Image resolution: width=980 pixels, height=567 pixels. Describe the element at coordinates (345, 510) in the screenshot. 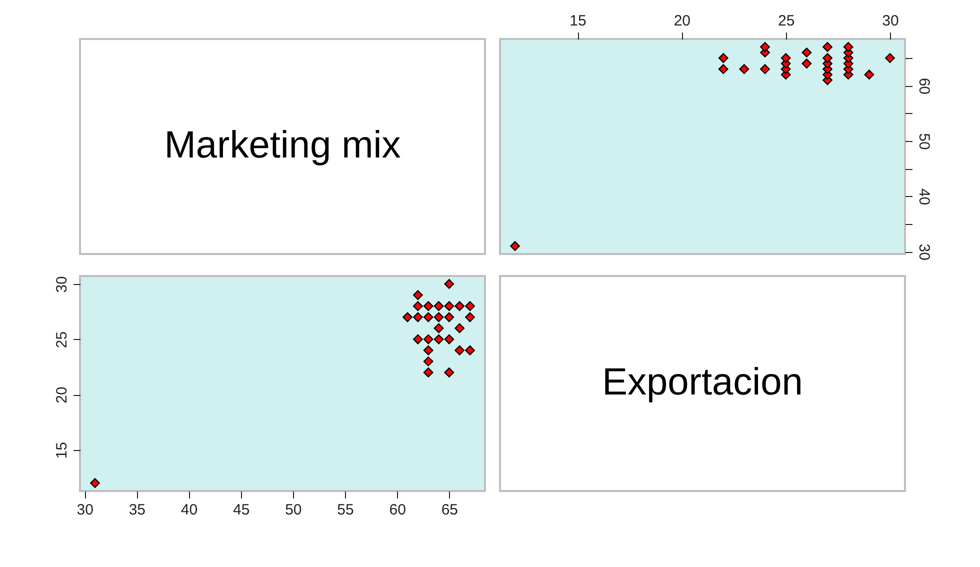

I see `x-tick-label: 55` at that location.